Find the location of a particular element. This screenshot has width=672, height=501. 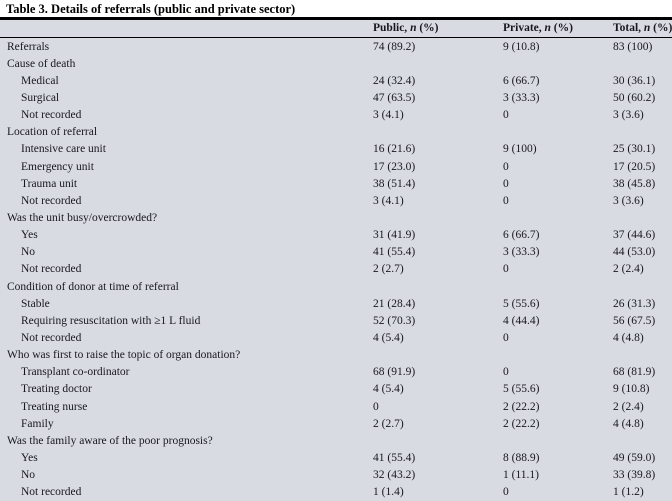

cell-total: 25 (30.1) is located at coordinates (634, 149).